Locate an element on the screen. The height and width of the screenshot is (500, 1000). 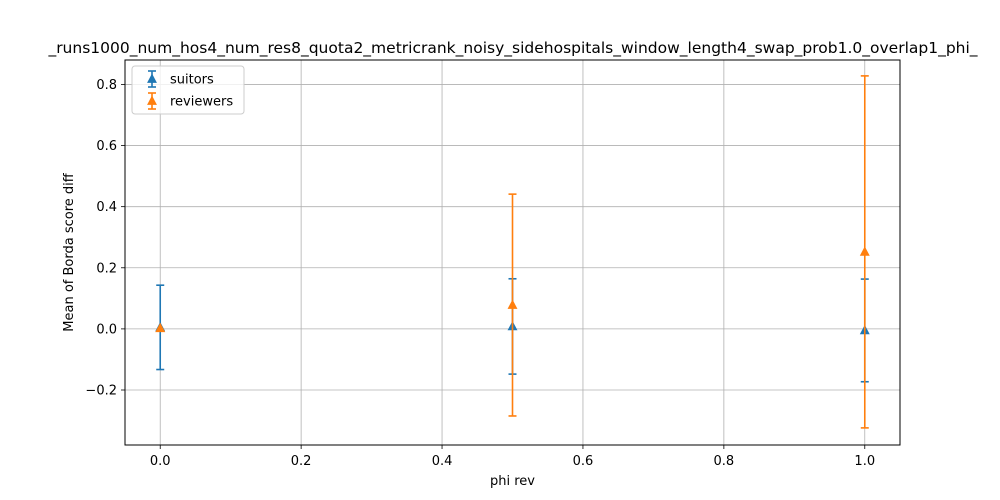
y-tick-label: 0.4 is located at coordinates (106, 207).